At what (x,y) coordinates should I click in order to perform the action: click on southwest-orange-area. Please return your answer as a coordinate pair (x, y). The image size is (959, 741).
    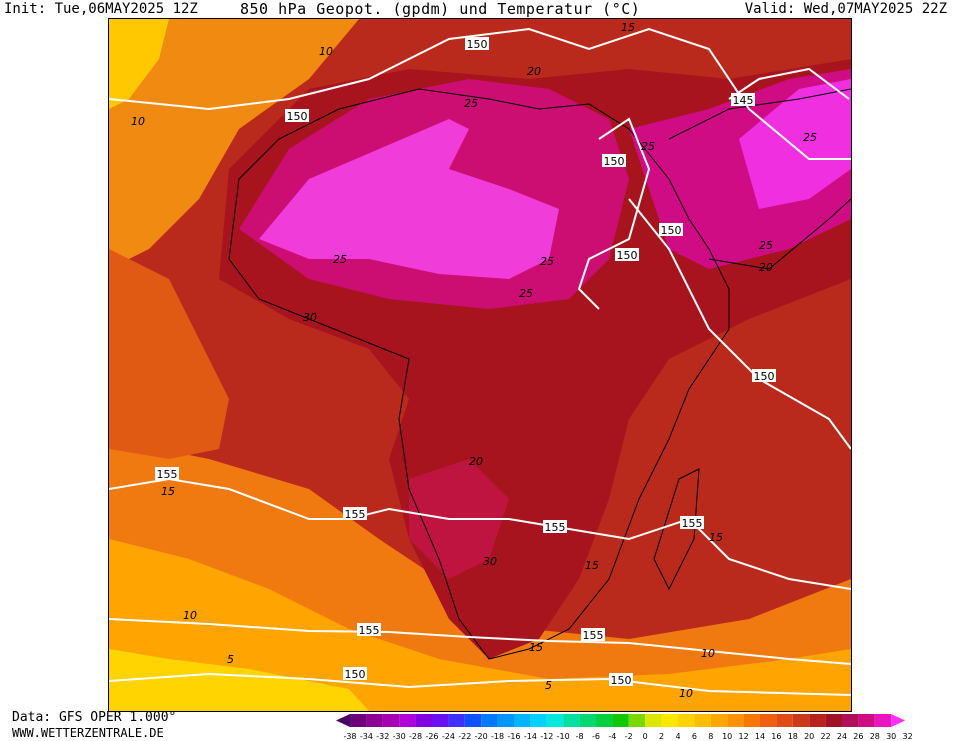
    Looking at the image, I should click on (169, 354).